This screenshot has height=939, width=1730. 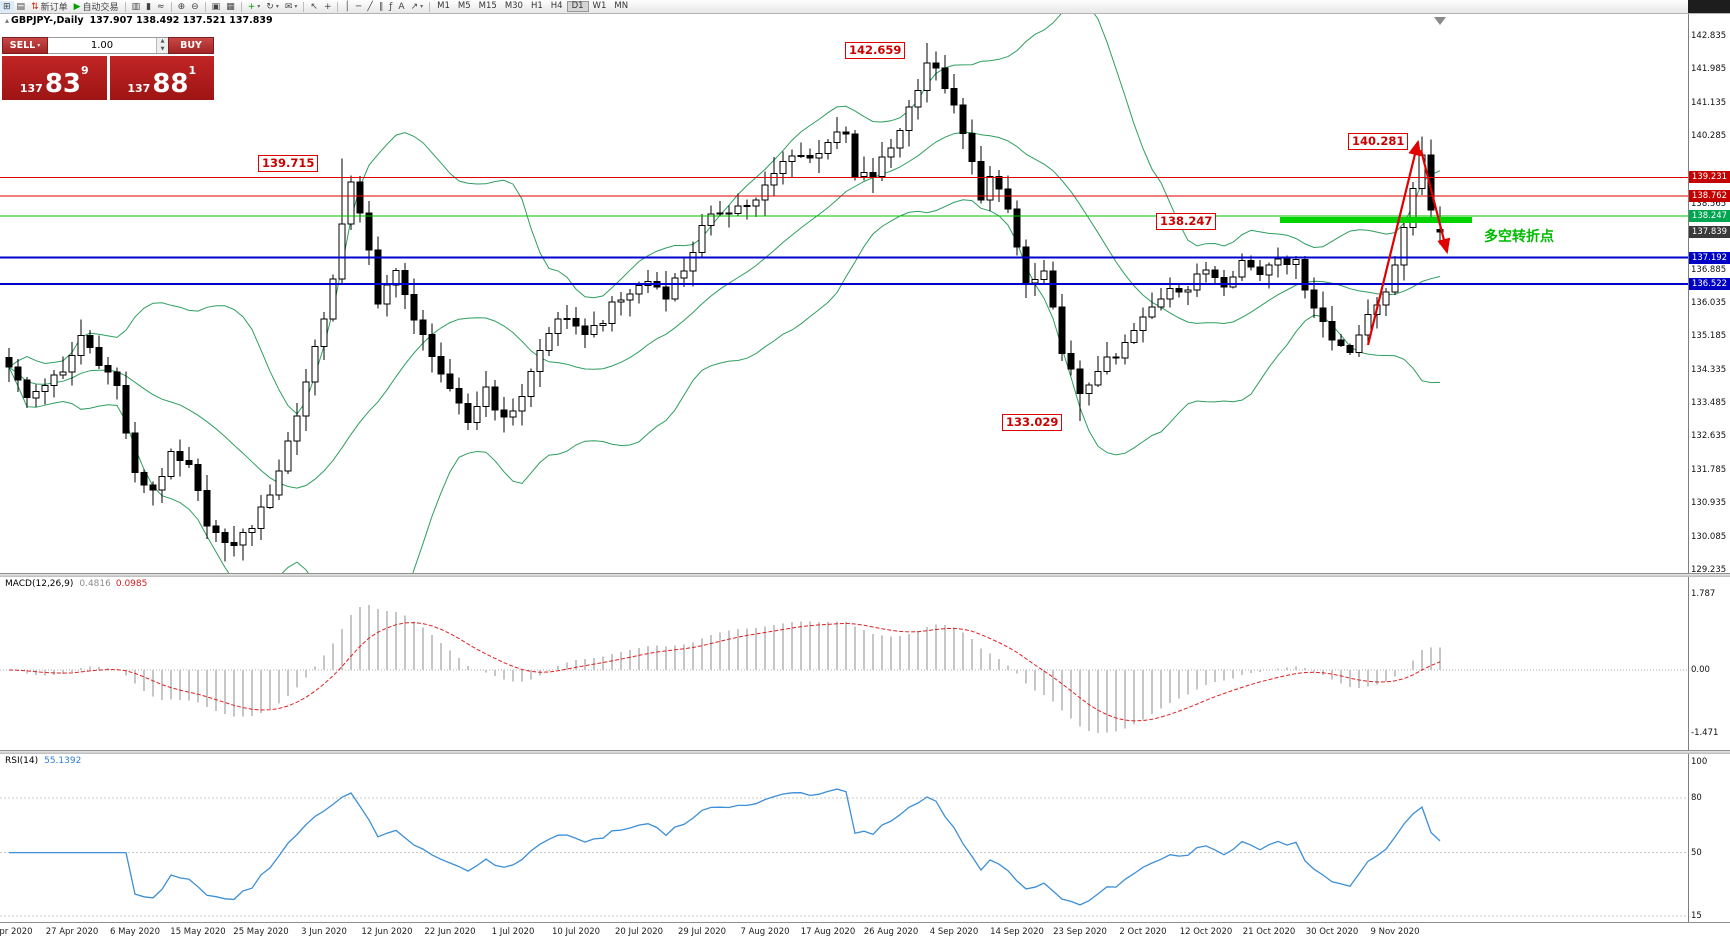 I want to click on timeframe-h1-button: H1, so click(x=536, y=6).